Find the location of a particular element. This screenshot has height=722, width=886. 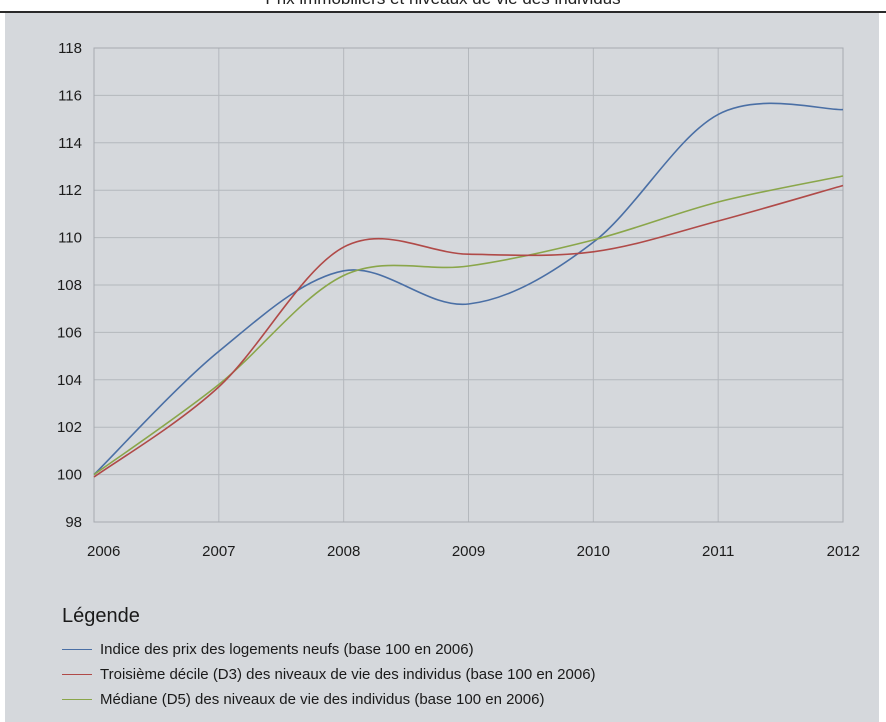

y-tick-label: 108 is located at coordinates (69, 285).